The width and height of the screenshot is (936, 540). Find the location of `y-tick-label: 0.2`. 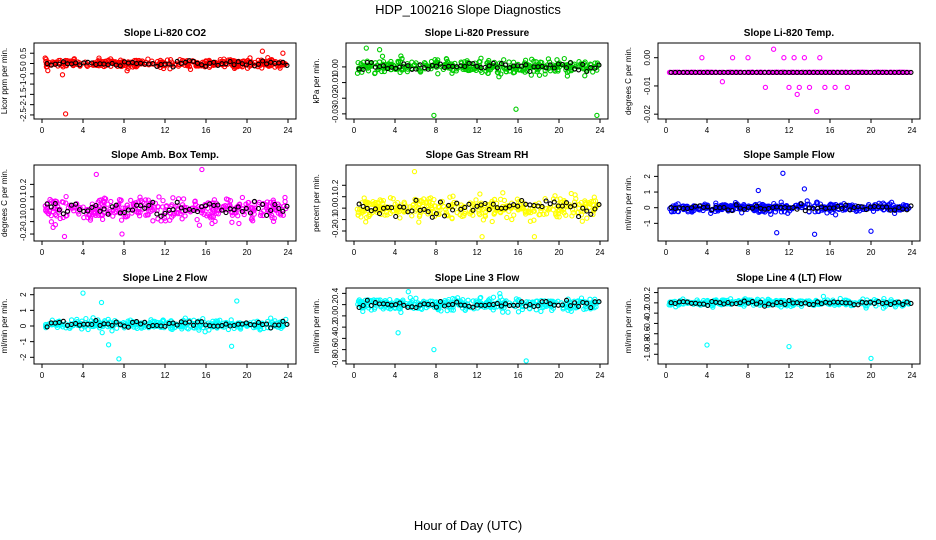

y-tick-label: 0.2 is located at coordinates (23, 184).